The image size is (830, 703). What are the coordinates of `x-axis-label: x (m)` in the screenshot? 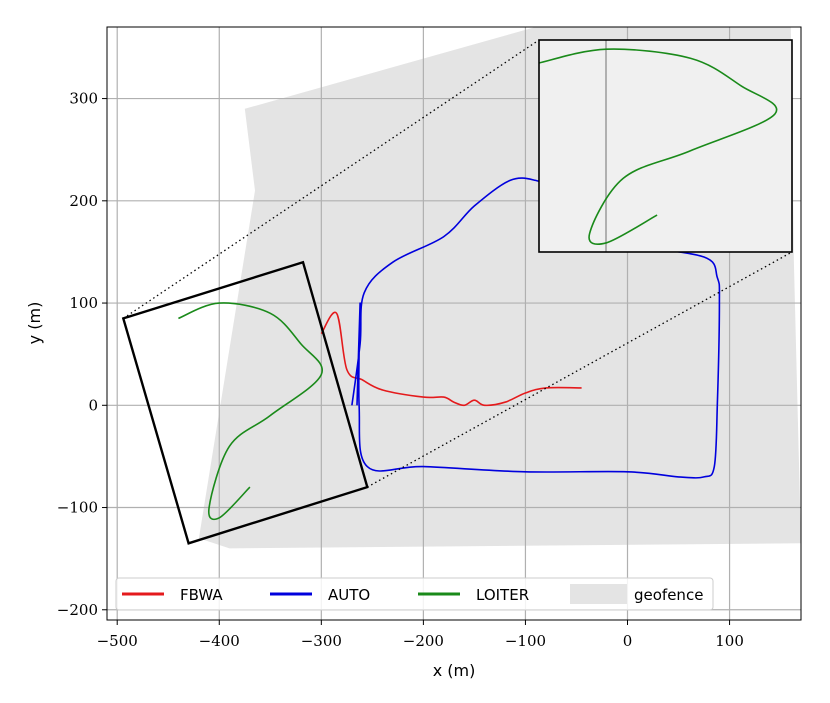 It's located at (454, 670).